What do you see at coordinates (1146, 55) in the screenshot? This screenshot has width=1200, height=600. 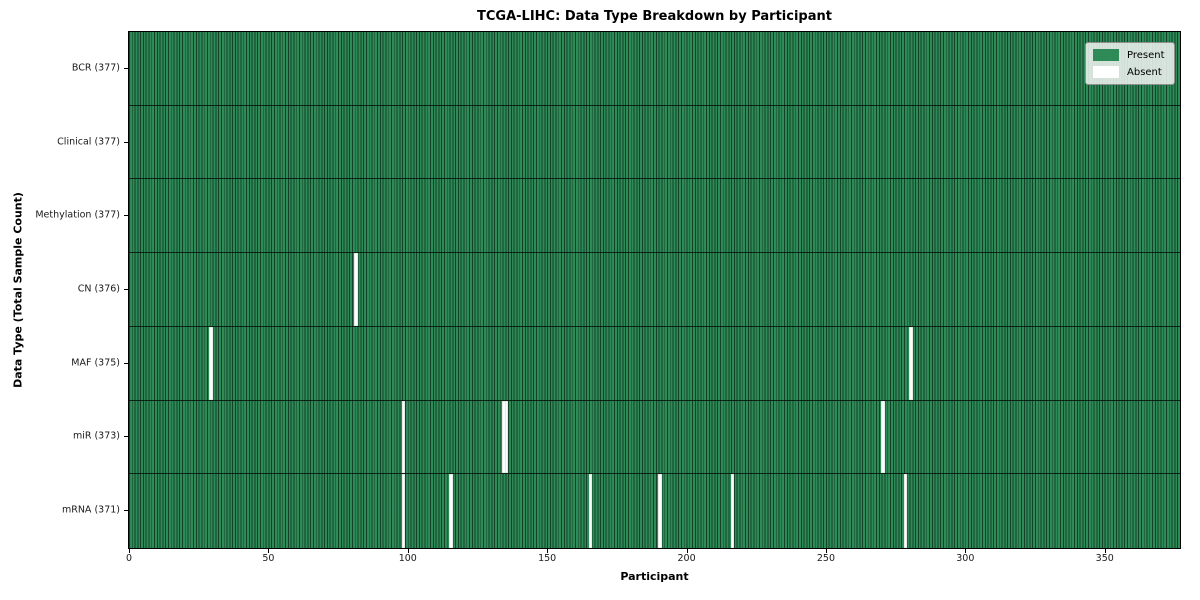 I see `legend-label-present: Present` at bounding box center [1146, 55].